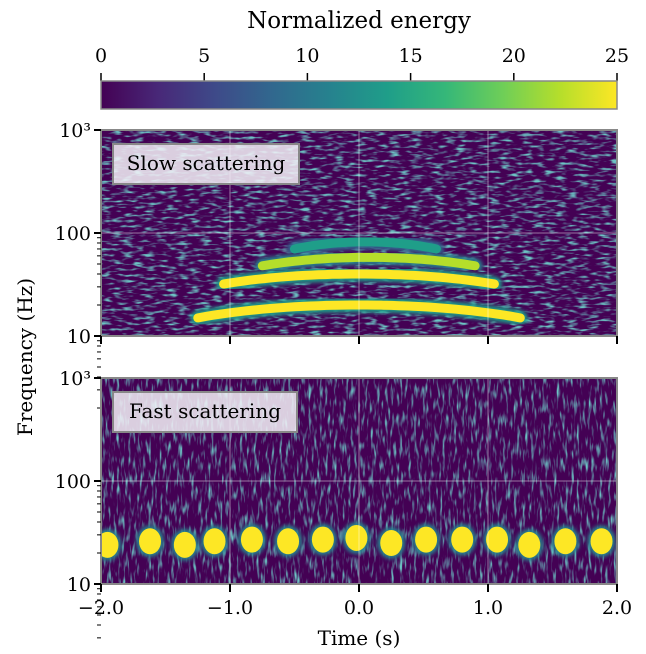 Image resolution: width=646 pixels, height=654 pixels. I want to click on top-panel-marks, so click(359, 280).